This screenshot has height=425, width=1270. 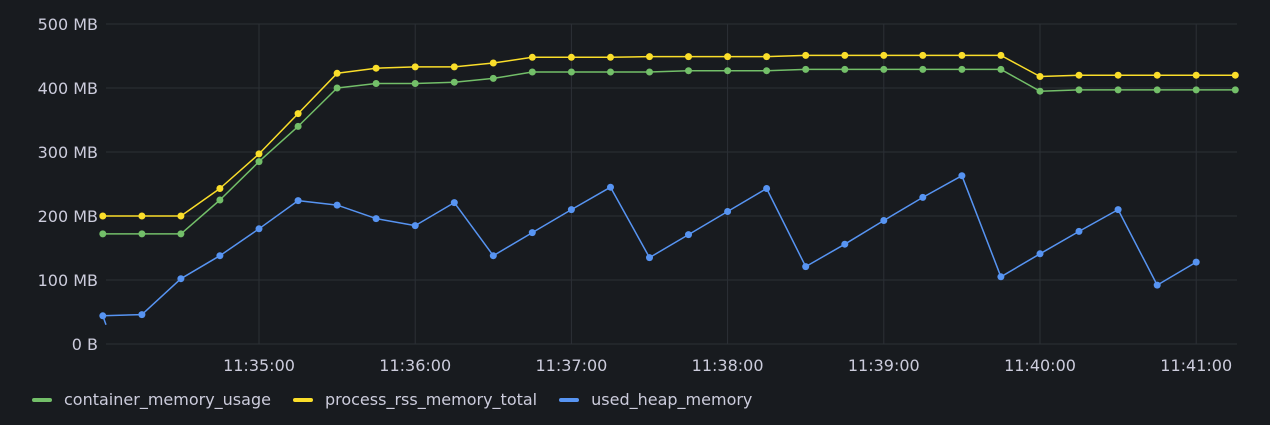 What do you see at coordinates (1040, 365) in the screenshot?
I see `x-tick-label: 11:40:00` at bounding box center [1040, 365].